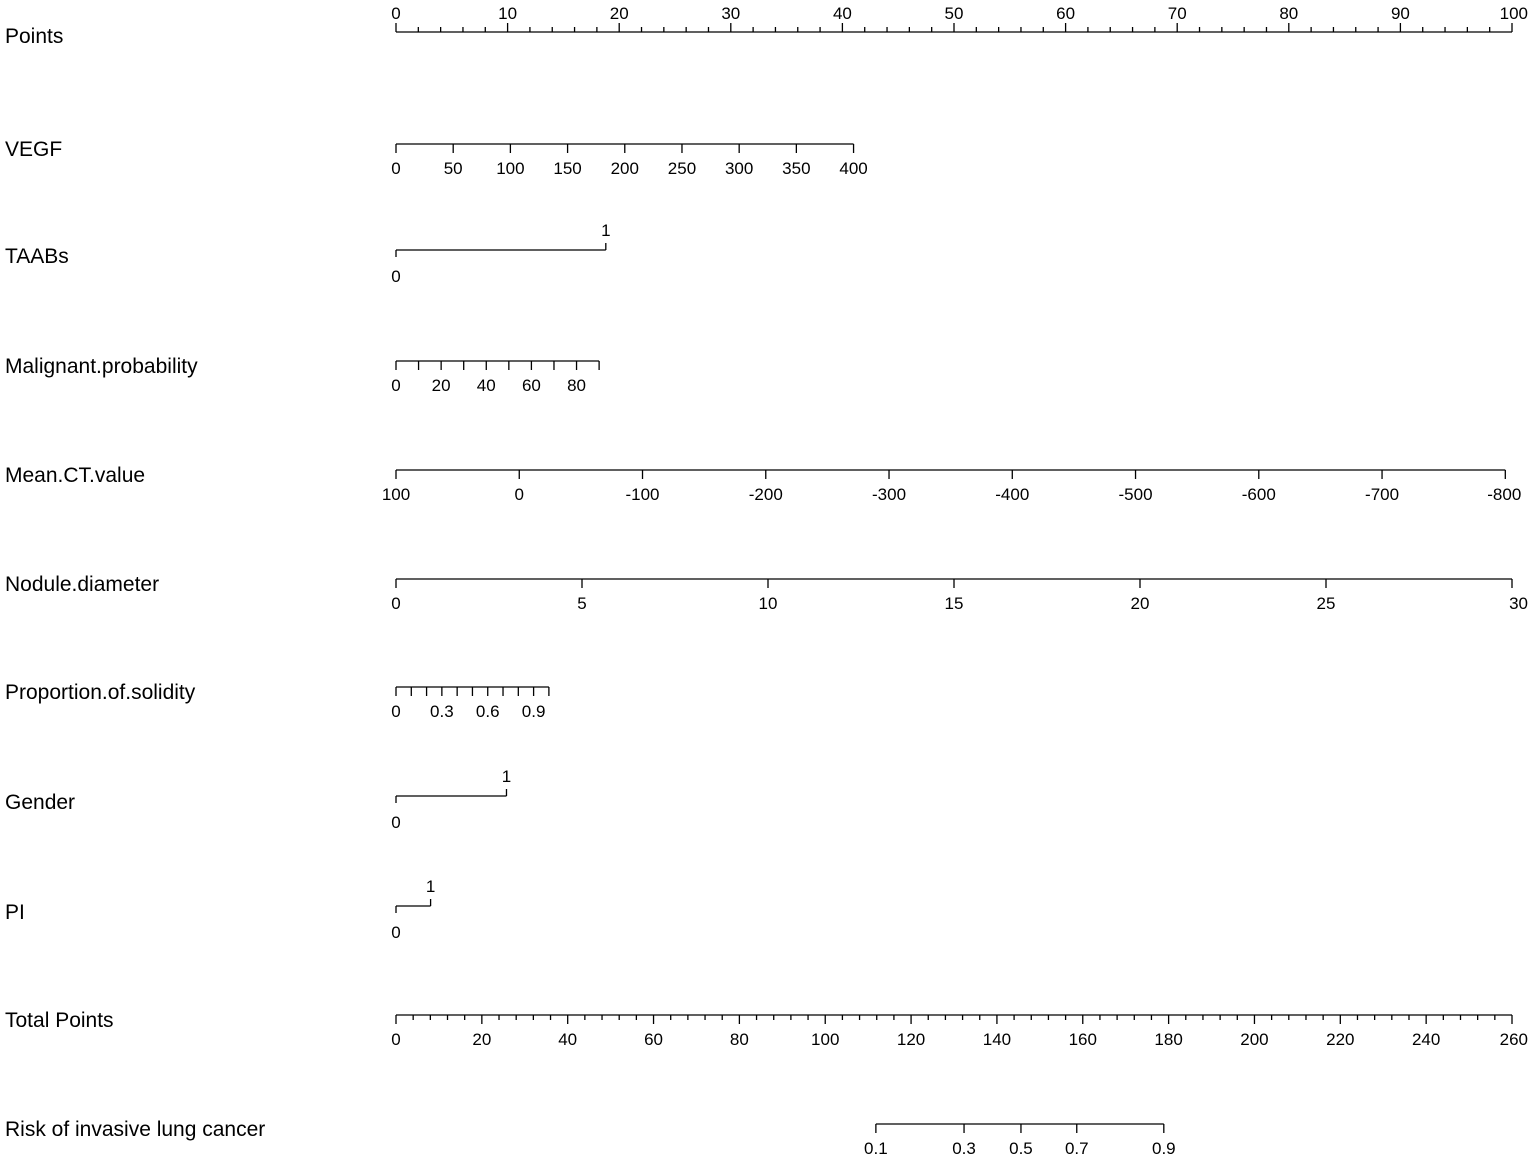  I want to click on tick-label-4-0: 100, so click(396, 494).